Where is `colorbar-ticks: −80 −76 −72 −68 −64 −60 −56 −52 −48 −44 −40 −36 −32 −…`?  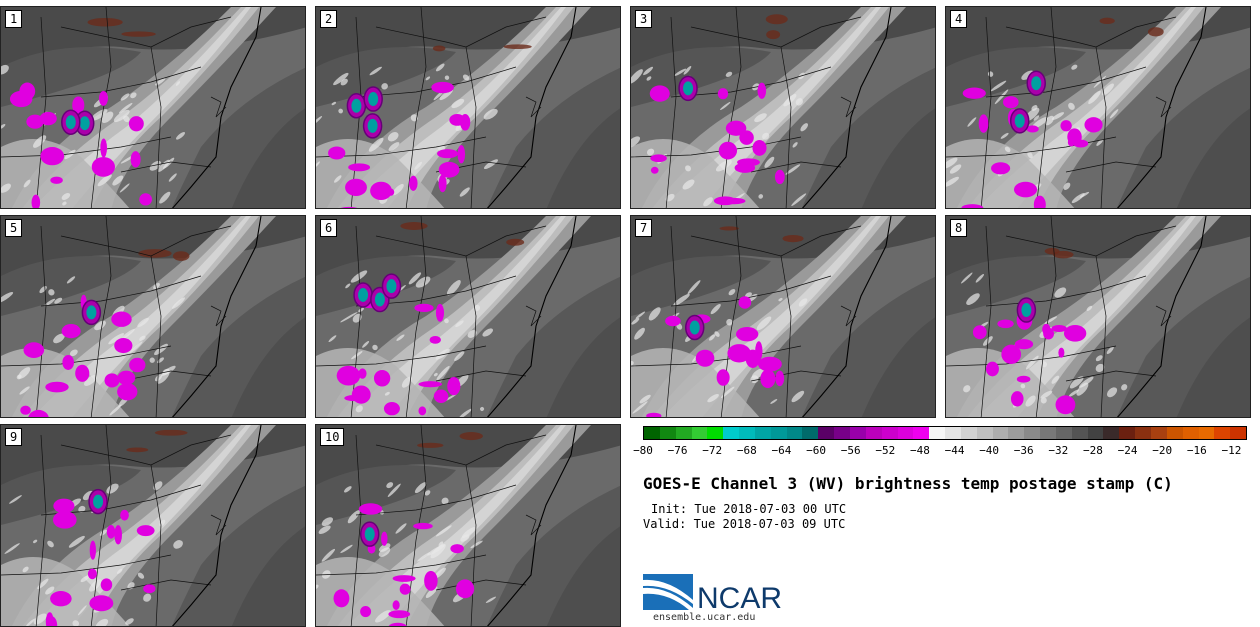
colorbar-ticks: −80 −76 −72 −68 −64 −60 −56 −52 −48 −44 −40 −36 −32 −… is located at coordinates (940, 451).